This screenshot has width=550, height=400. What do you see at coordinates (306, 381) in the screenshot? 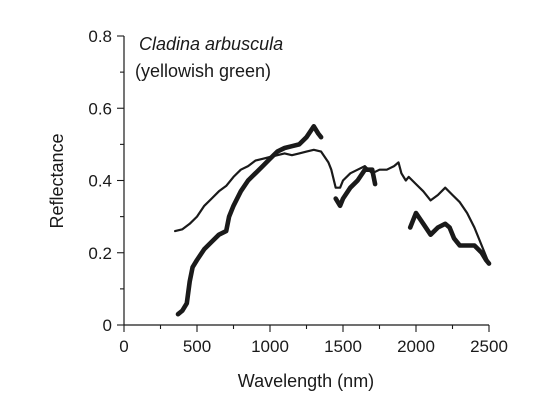
I see `x-axis-title: Wavelength (nm)` at bounding box center [306, 381].